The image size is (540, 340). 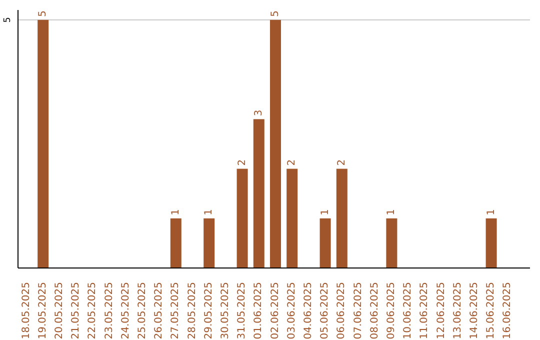 I want to click on x-tick-label: 08.06.2025, so click(x=374, y=311).